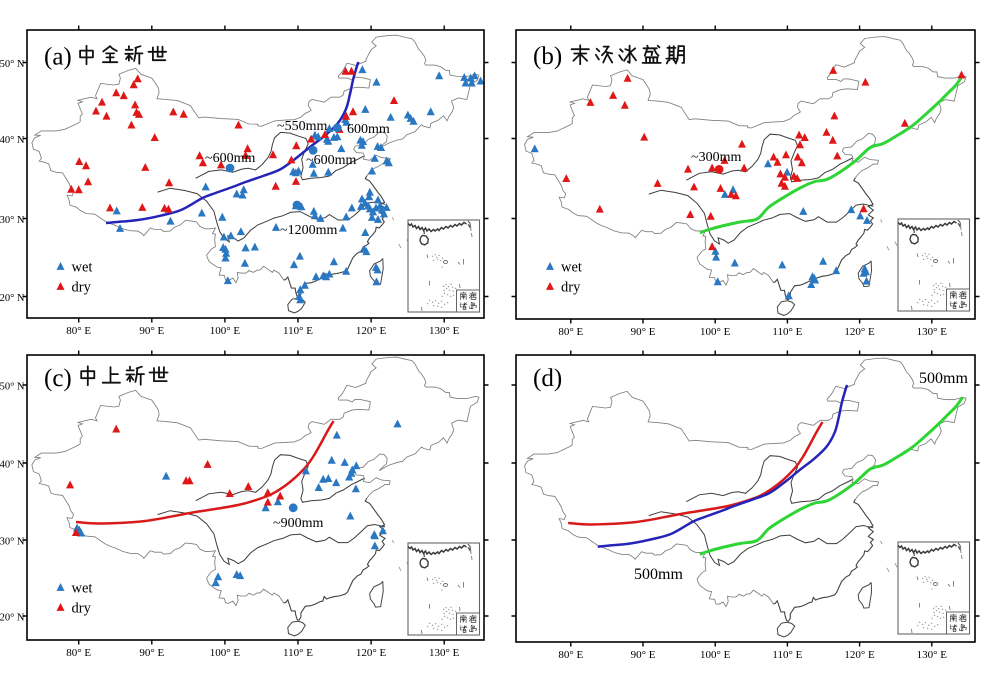  What do you see at coordinates (298, 523) in the screenshot?
I see `svg-text: ~900mm` at bounding box center [298, 523].